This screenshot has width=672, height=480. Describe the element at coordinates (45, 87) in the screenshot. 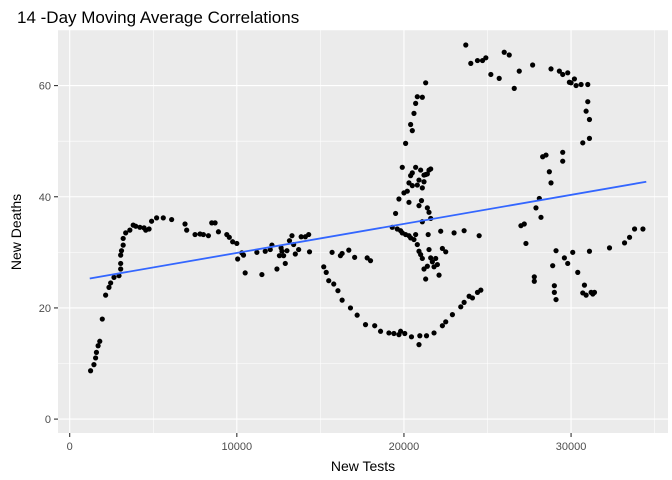

I see `y-tick-label: 60` at that location.